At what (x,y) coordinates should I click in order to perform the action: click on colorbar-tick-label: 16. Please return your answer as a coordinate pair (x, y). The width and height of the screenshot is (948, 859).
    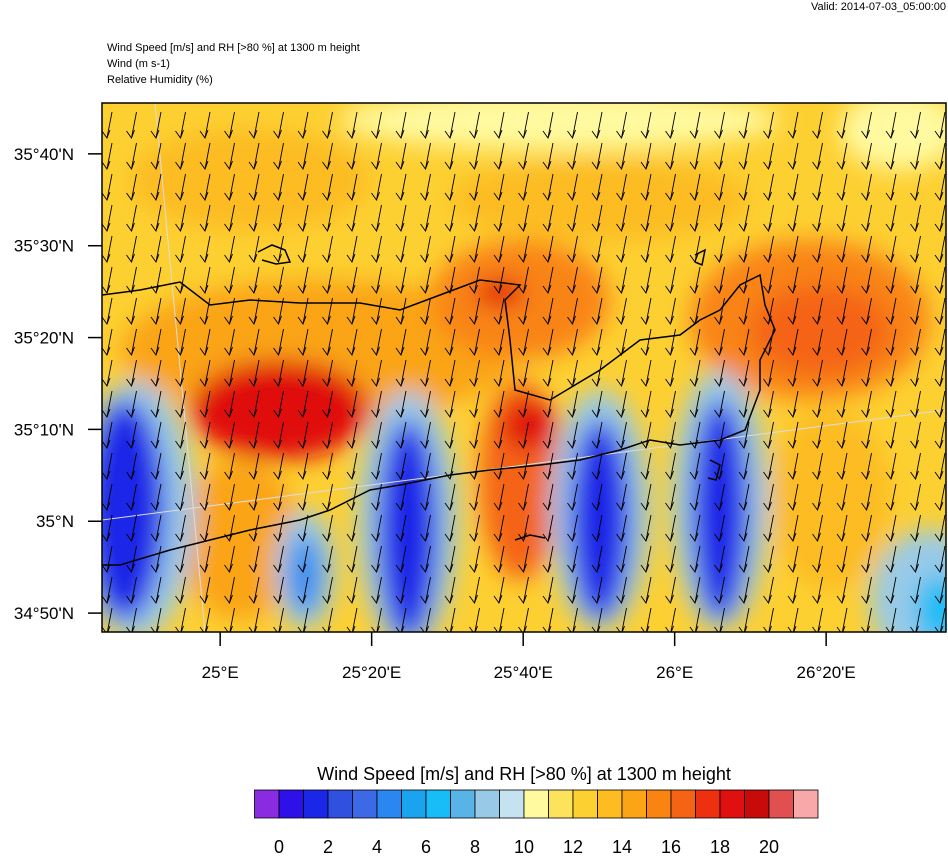
    Looking at the image, I should click on (671, 845).